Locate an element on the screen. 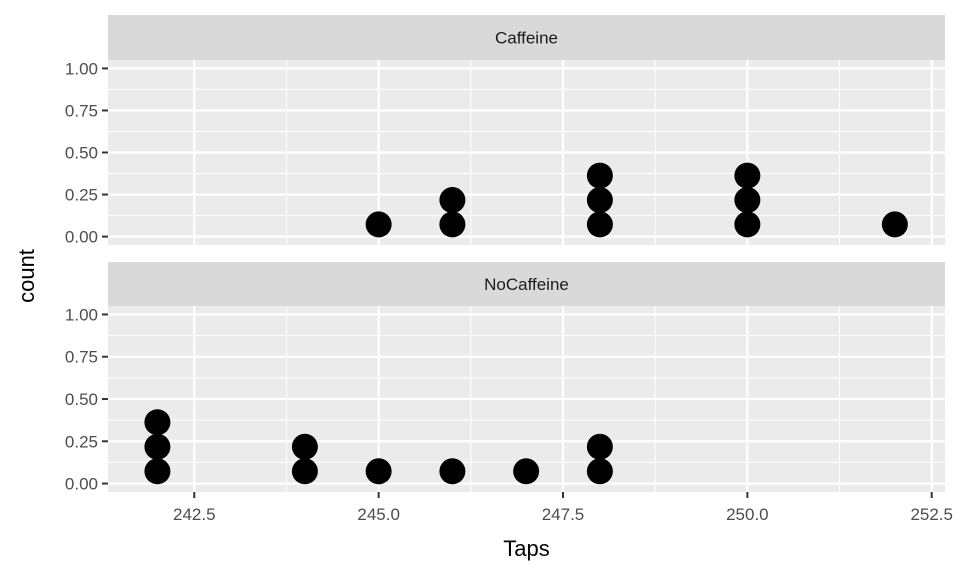 This screenshot has width=960, height=581. x-tick-label: 247.5 is located at coordinates (563, 514).